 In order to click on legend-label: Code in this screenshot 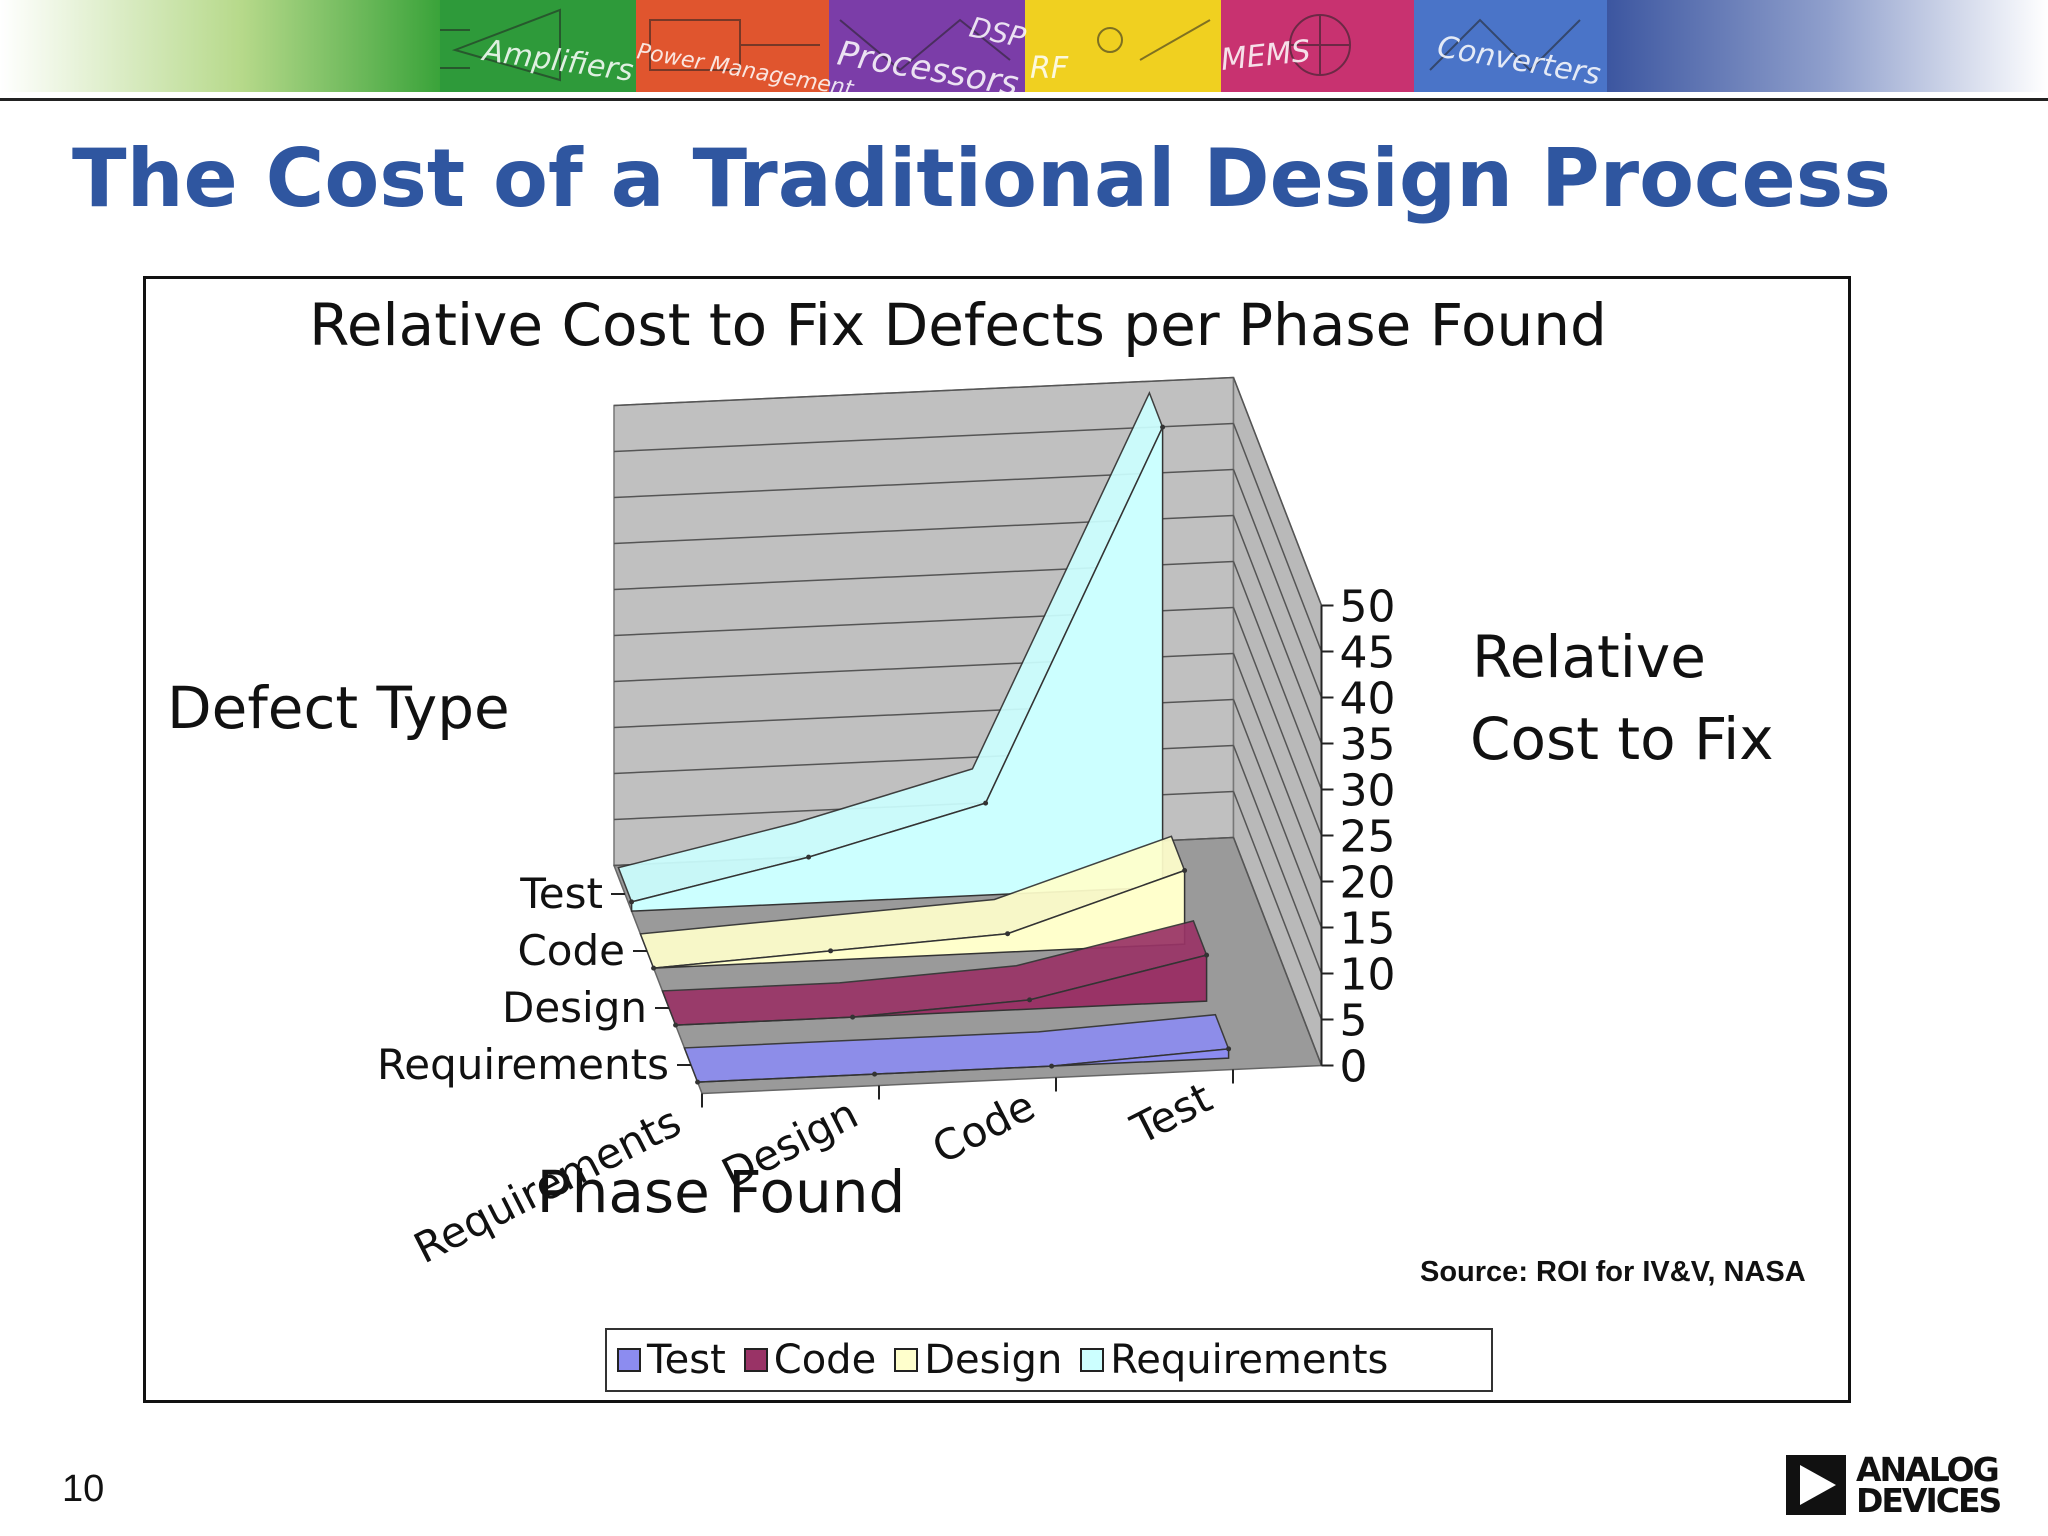, I will do `click(825, 1360)`.